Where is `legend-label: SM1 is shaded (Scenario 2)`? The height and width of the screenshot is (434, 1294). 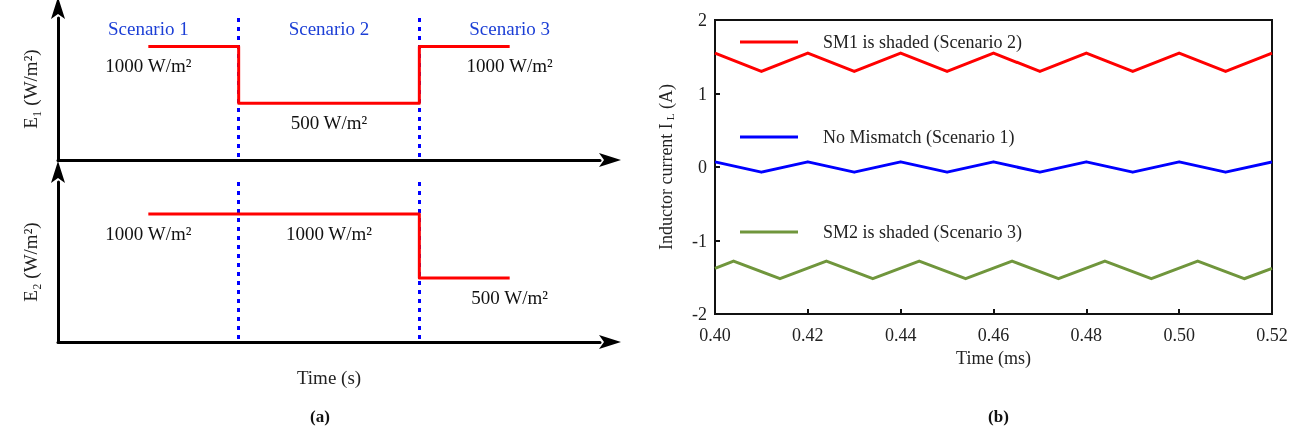 legend-label: SM1 is shaded (Scenario 2) is located at coordinates (922, 42).